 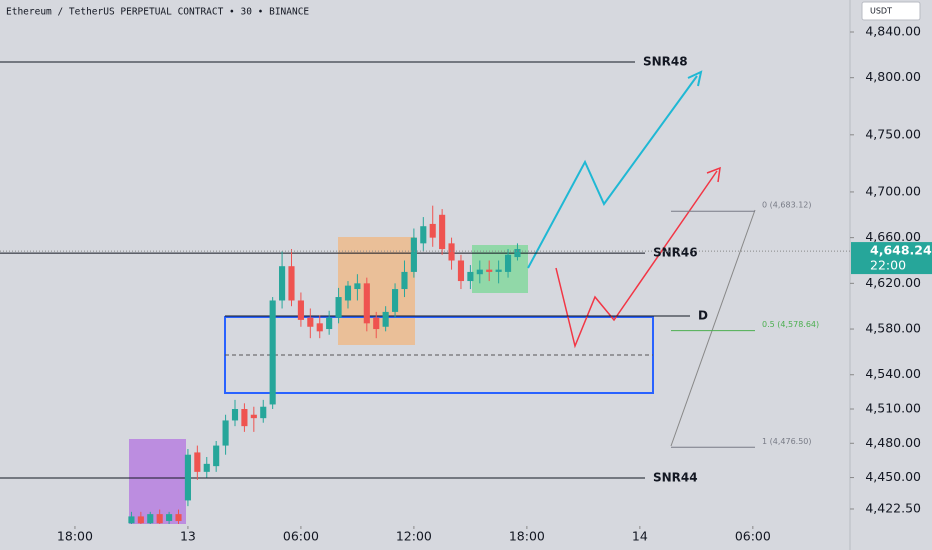 I want to click on countdown: 22:00, so click(x=888, y=265).